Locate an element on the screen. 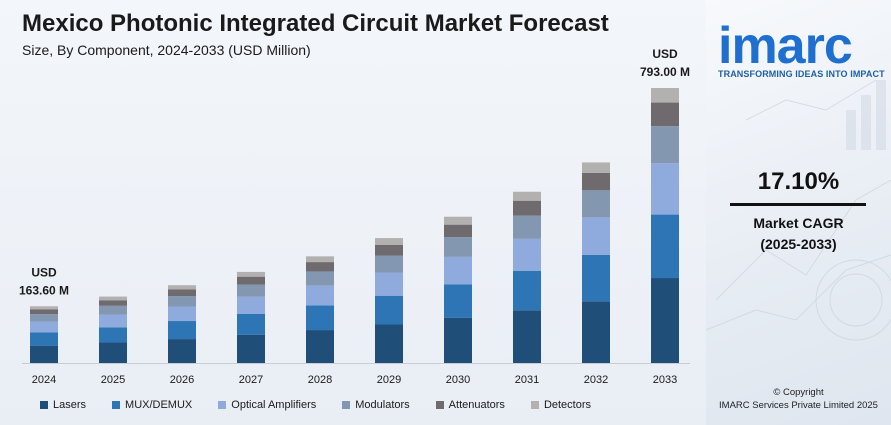 The image size is (891, 425). bar-segment-2033-modulators is located at coordinates (665, 145).